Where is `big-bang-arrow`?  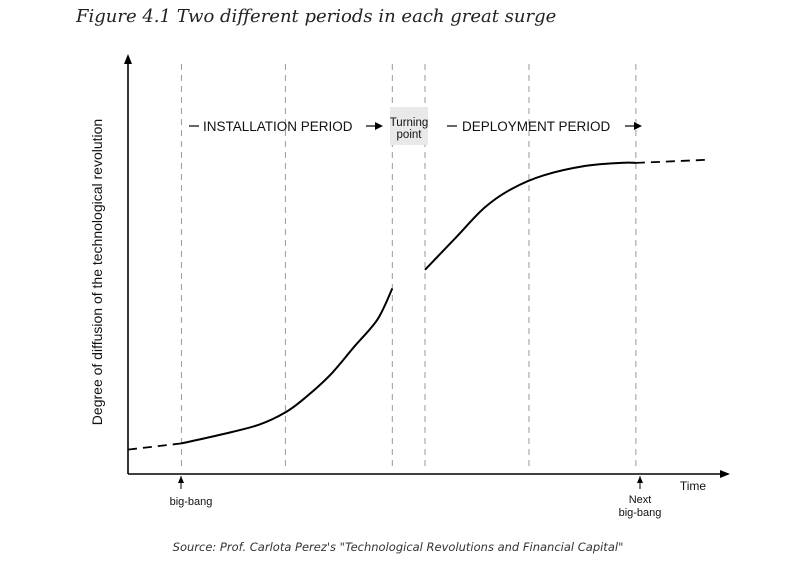
big-bang-arrow is located at coordinates (181, 479).